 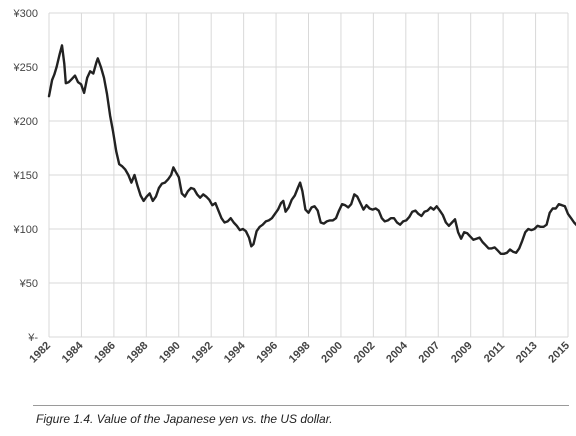 What do you see at coordinates (170, 353) in the screenshot?
I see `x-tick-label: 1990` at bounding box center [170, 353].